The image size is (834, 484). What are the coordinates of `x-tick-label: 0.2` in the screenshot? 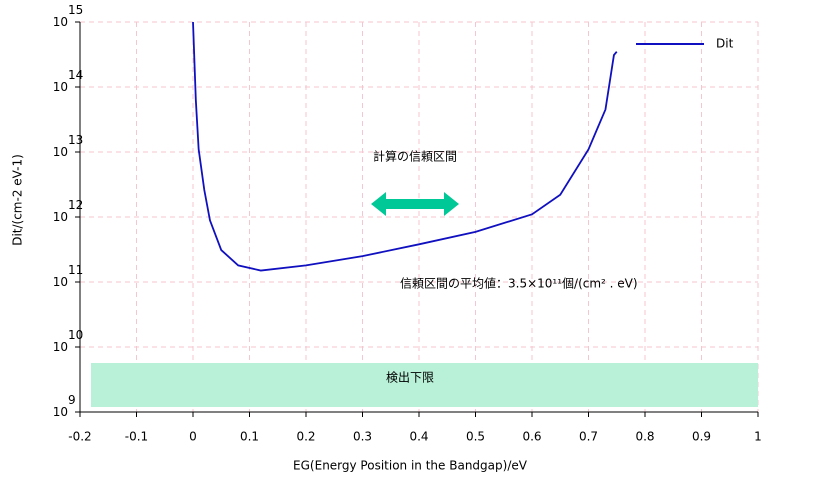 It's located at (305, 437).